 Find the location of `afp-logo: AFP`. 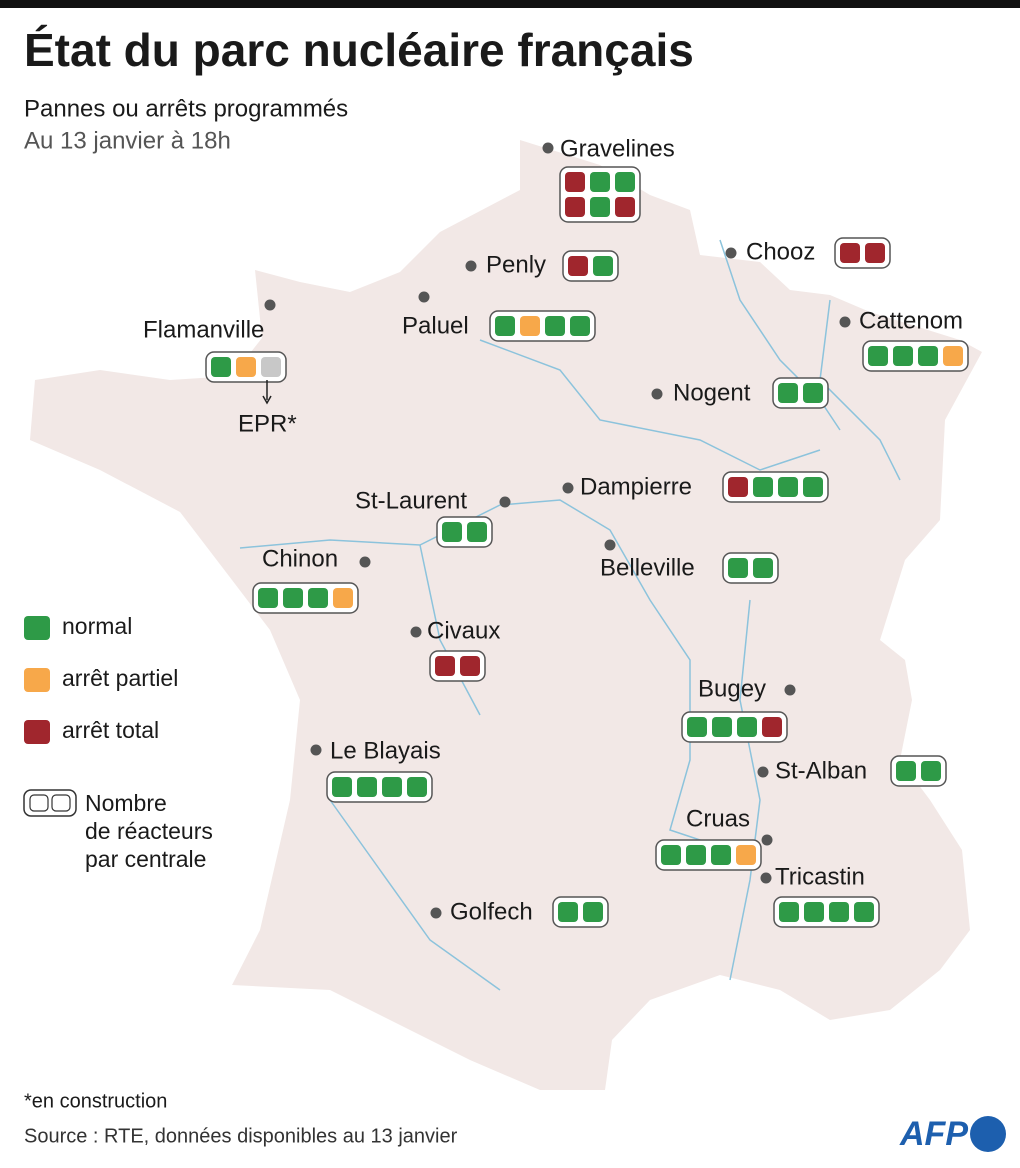

afp-logo: AFP is located at coordinates (933, 1134).